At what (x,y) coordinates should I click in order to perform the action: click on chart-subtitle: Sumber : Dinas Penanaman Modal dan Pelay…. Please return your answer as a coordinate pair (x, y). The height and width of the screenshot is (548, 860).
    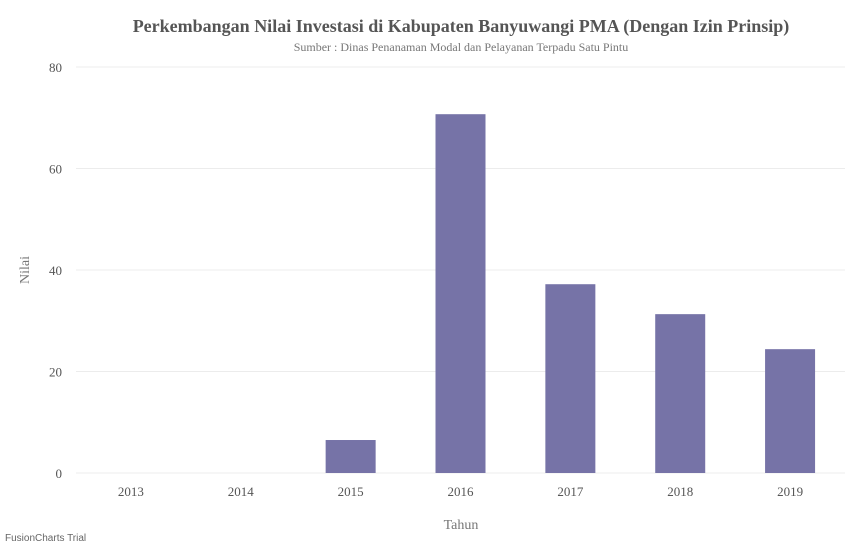
    Looking at the image, I should click on (461, 47).